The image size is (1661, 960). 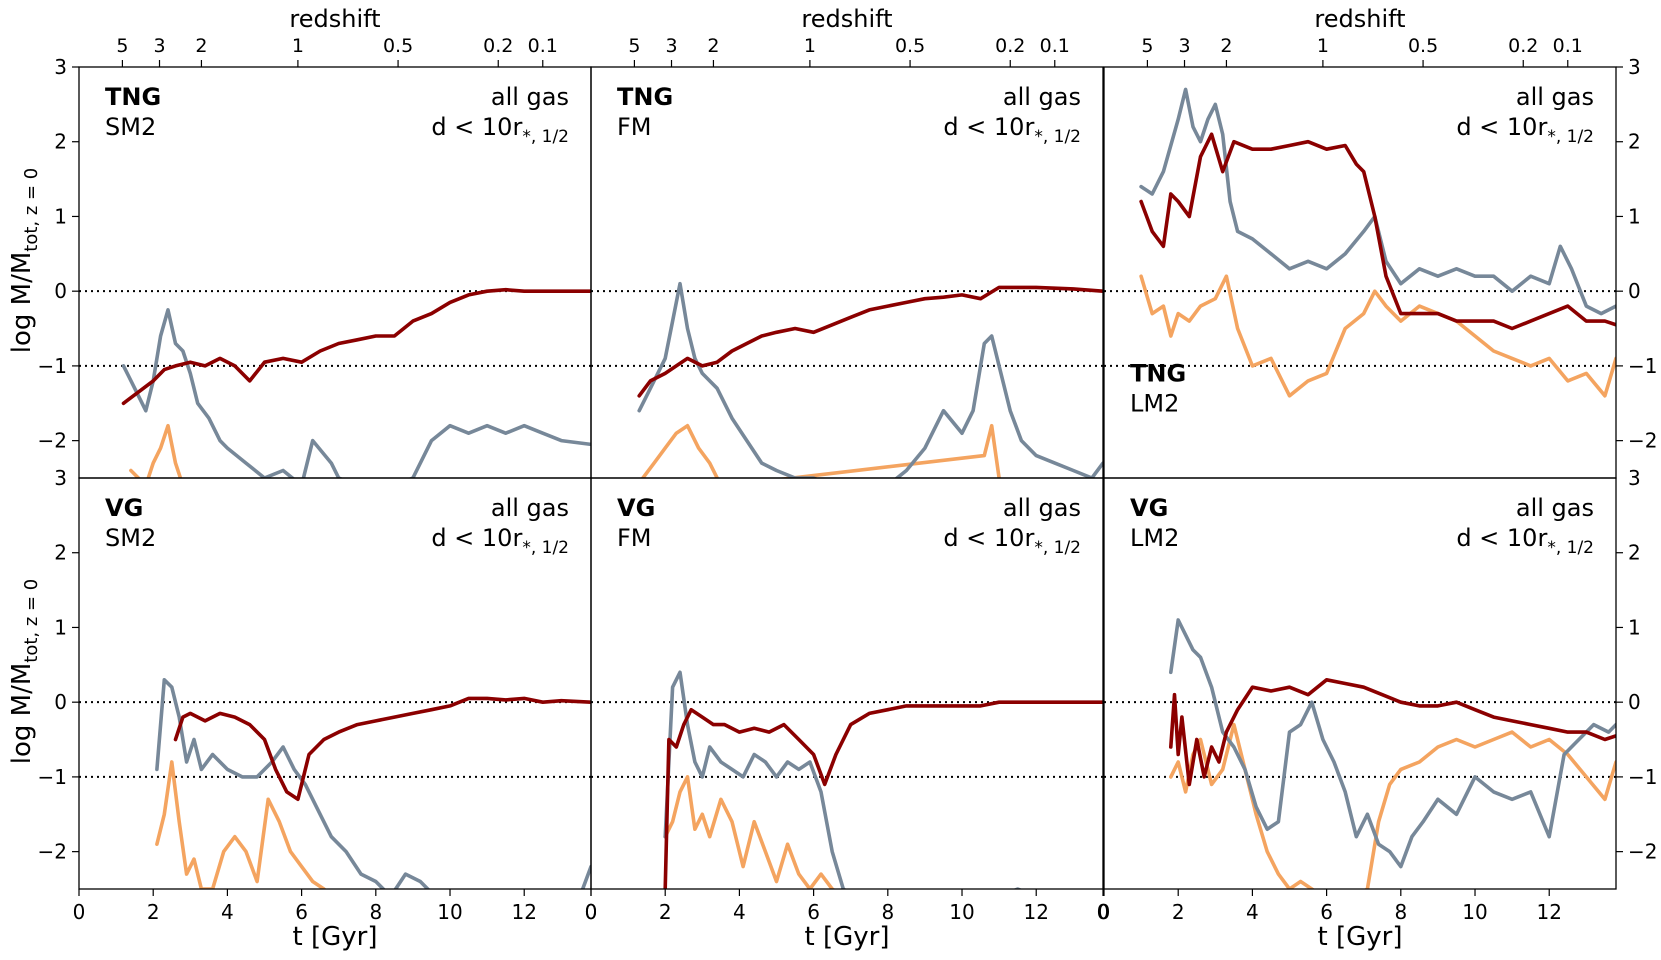 I want to click on redshift-axis-label: redshift, so click(x=334, y=19).